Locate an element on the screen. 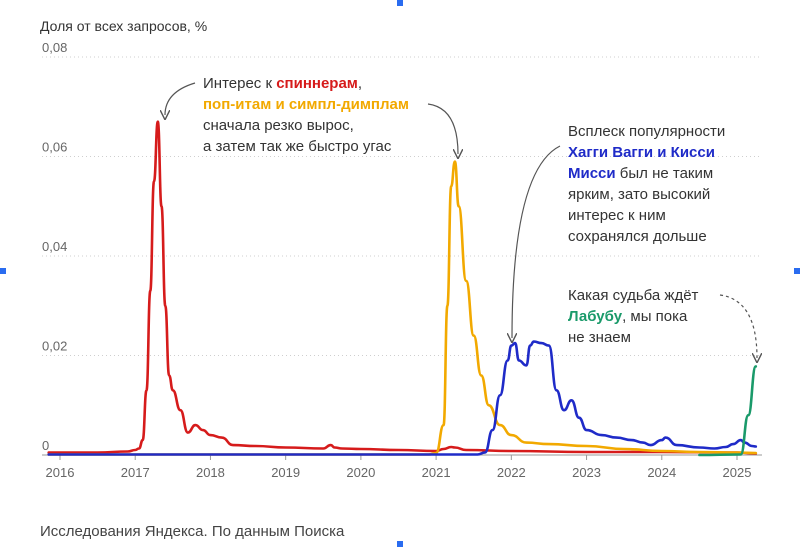 The image size is (800, 547). arrow-popit is located at coordinates (442, 128).